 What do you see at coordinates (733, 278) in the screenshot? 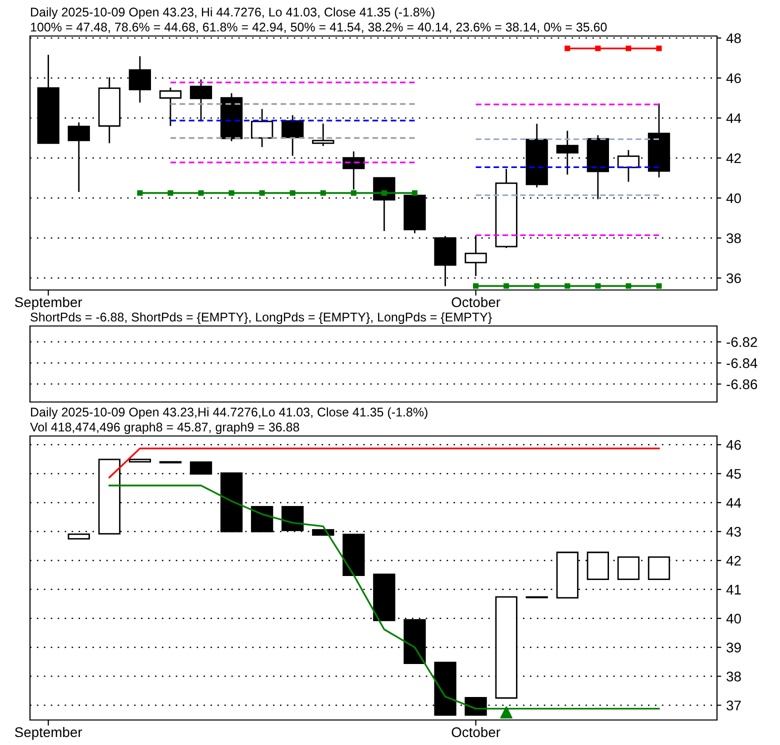
I see `y-tick-label: 36` at bounding box center [733, 278].